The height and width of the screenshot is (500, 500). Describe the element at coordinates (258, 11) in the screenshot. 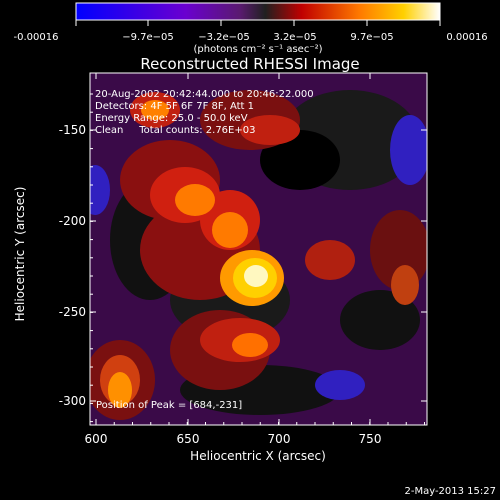

I see `colorbar` at that location.